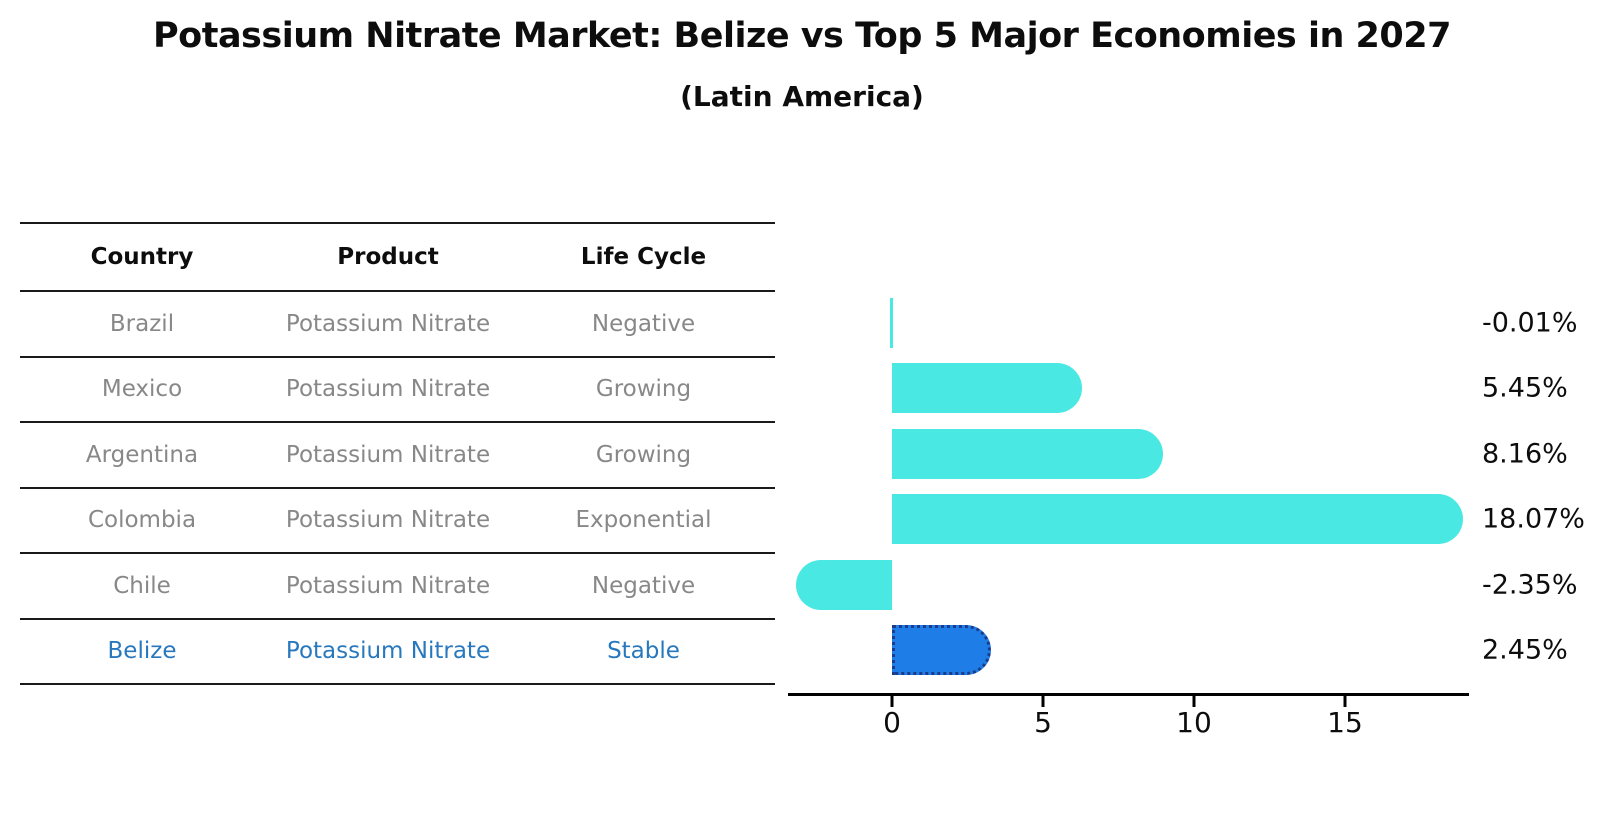 This screenshot has width=1604, height=823. Describe the element at coordinates (1525, 454) in the screenshot. I see `bar-value-label: 8.16%` at that location.